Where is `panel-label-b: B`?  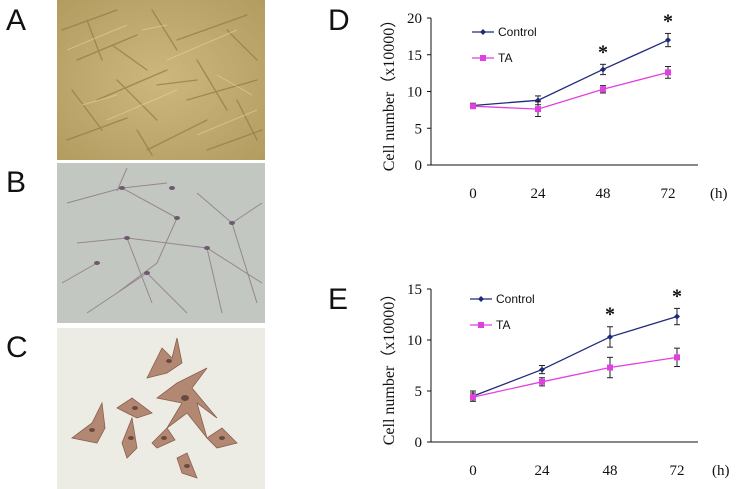
panel-label-b: B is located at coordinates (16, 182).